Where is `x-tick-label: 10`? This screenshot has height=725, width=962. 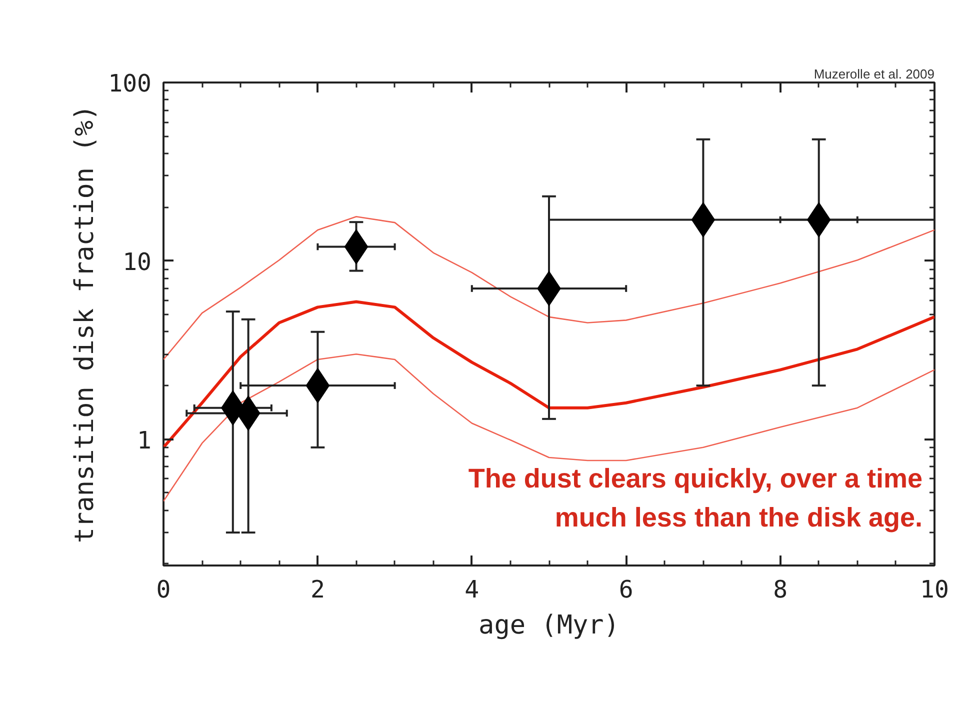
x-tick-label: 10 is located at coordinates (934, 590).